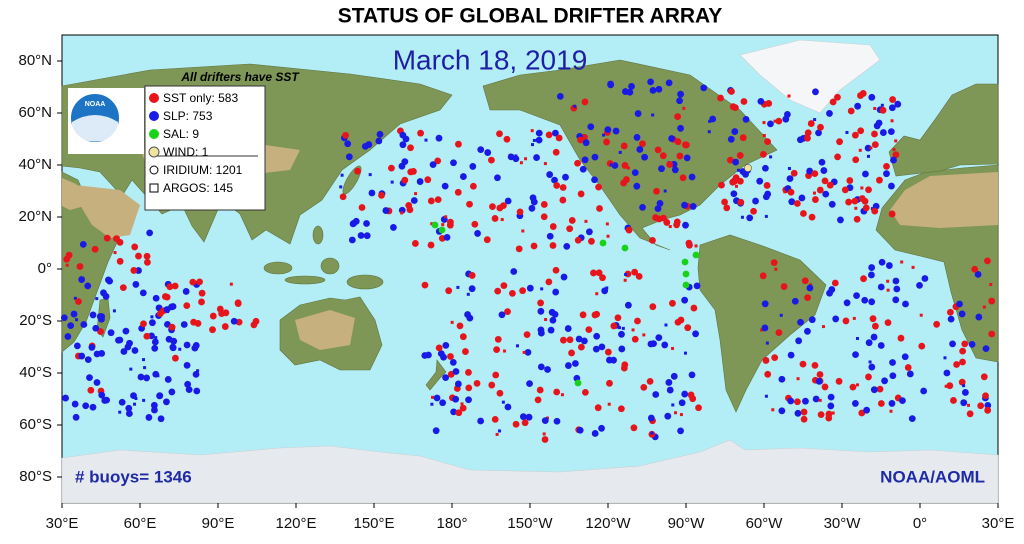 The height and width of the screenshot is (544, 1024). What do you see at coordinates (205, 148) in the screenshot?
I see `legend-box` at bounding box center [205, 148].